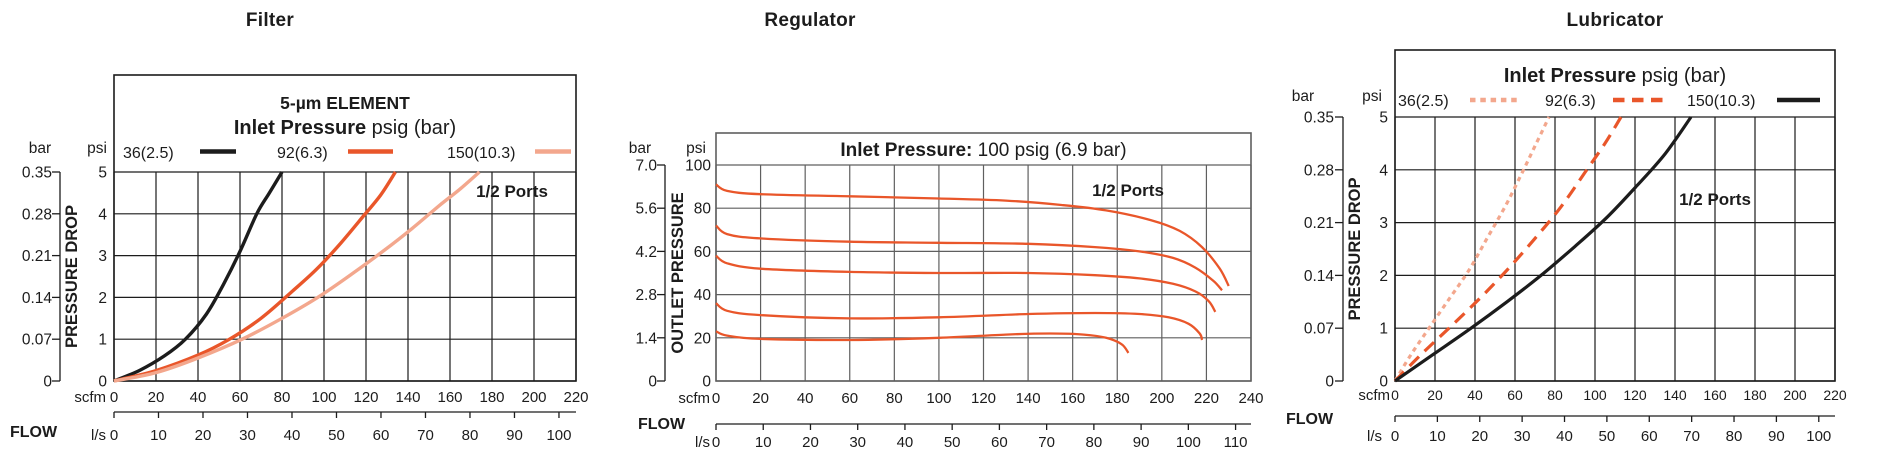 This screenshot has height=464, width=1897. I want to click on filter-psi-tick: 1, so click(102, 340).